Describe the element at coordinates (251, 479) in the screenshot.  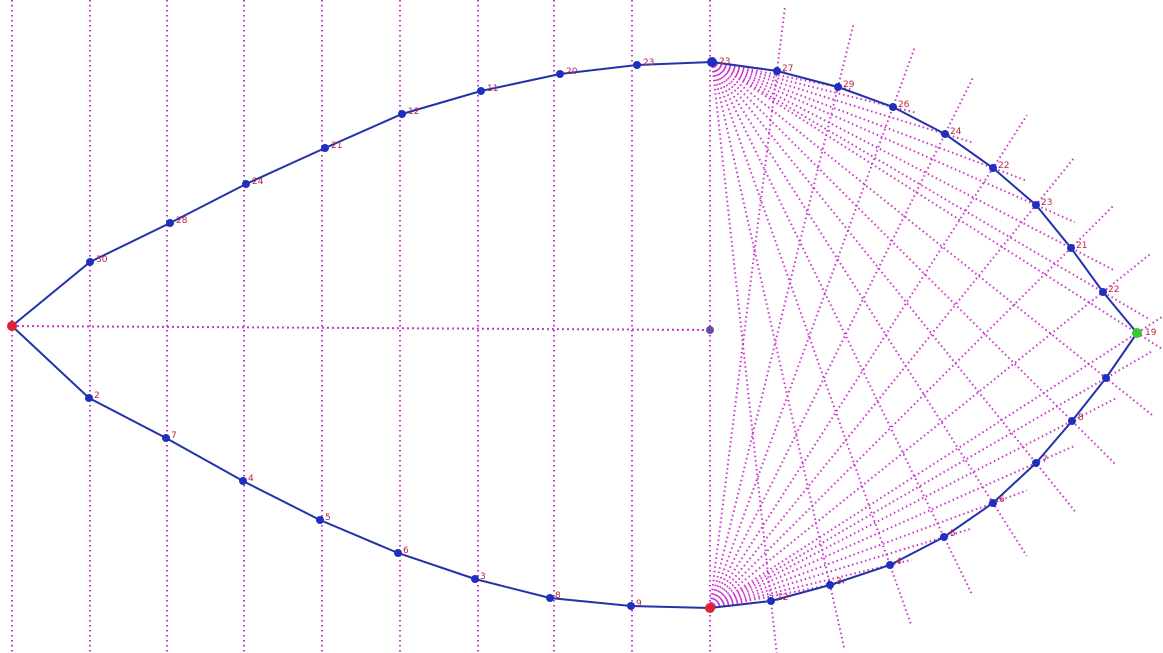
I see `point-label: 4` at that location.